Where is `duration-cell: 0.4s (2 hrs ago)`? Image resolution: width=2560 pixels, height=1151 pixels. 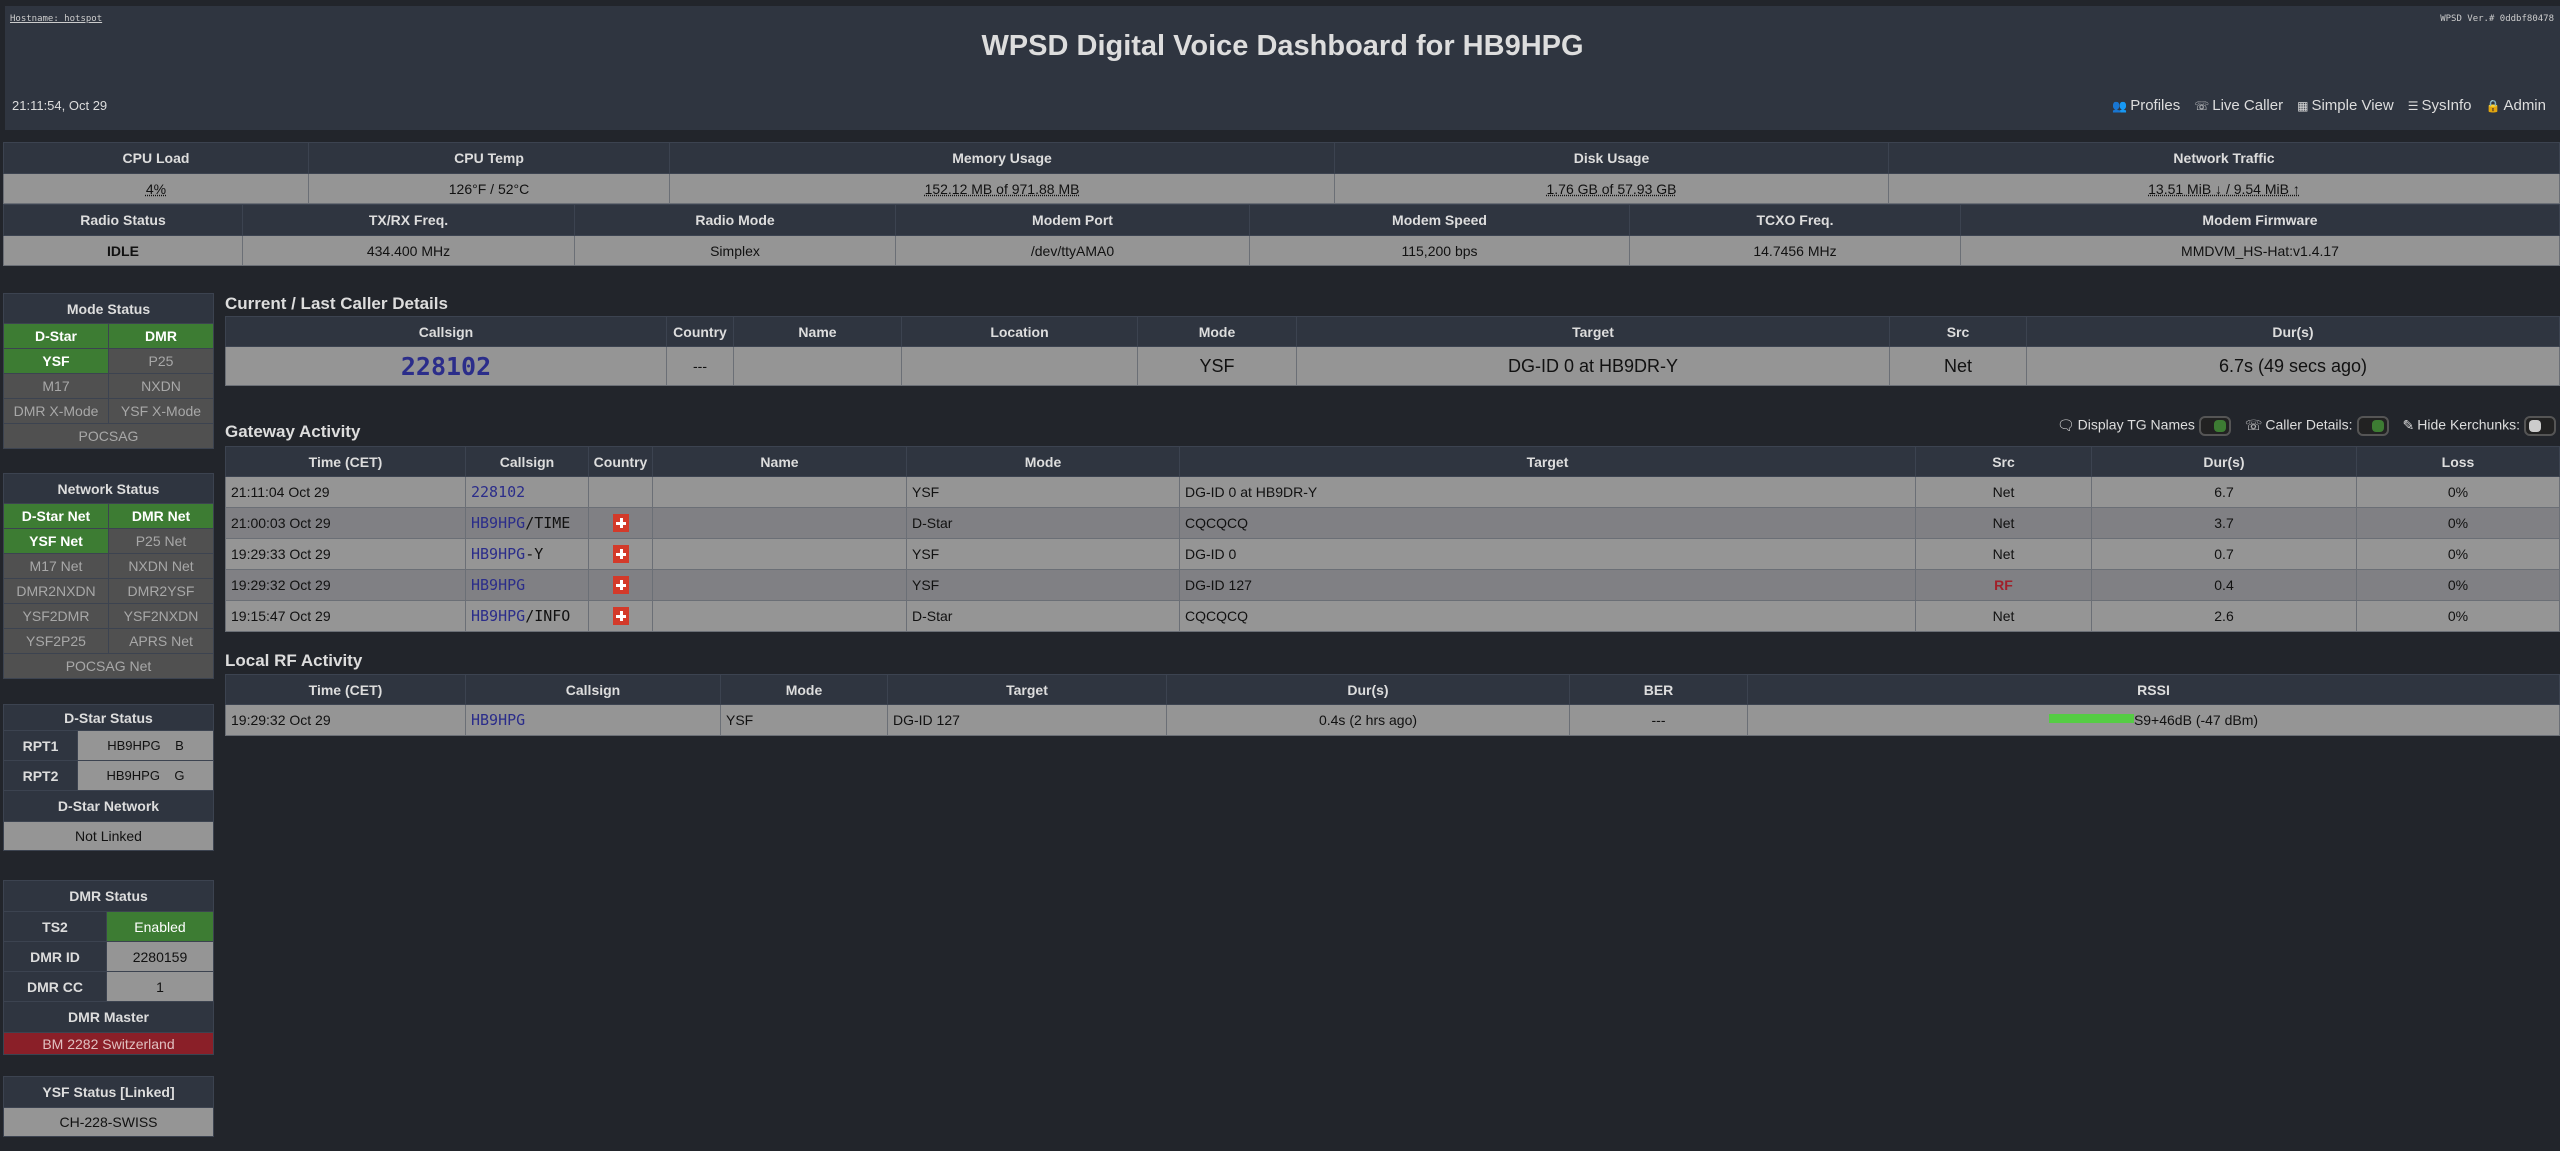 duration-cell: 0.4s (2 hrs ago) is located at coordinates (1368, 720).